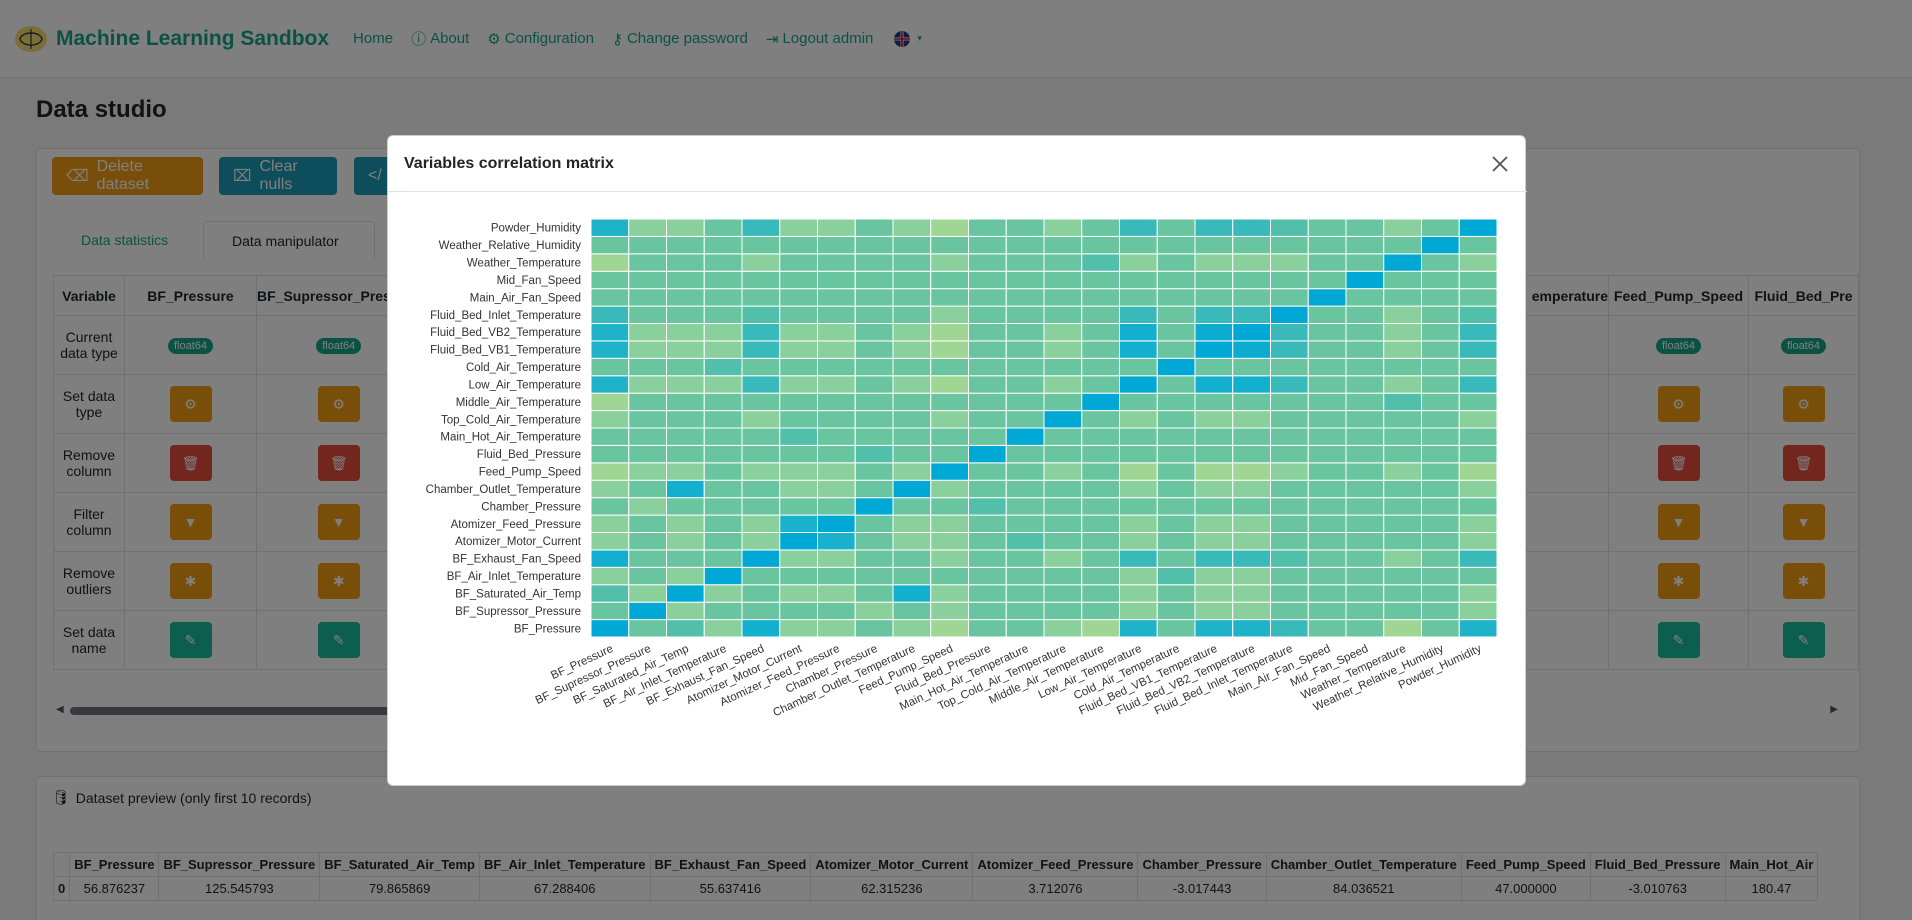  Describe the element at coordinates (523, 368) in the screenshot. I see `y-tick-label: Cold_Air_Temperature` at that location.